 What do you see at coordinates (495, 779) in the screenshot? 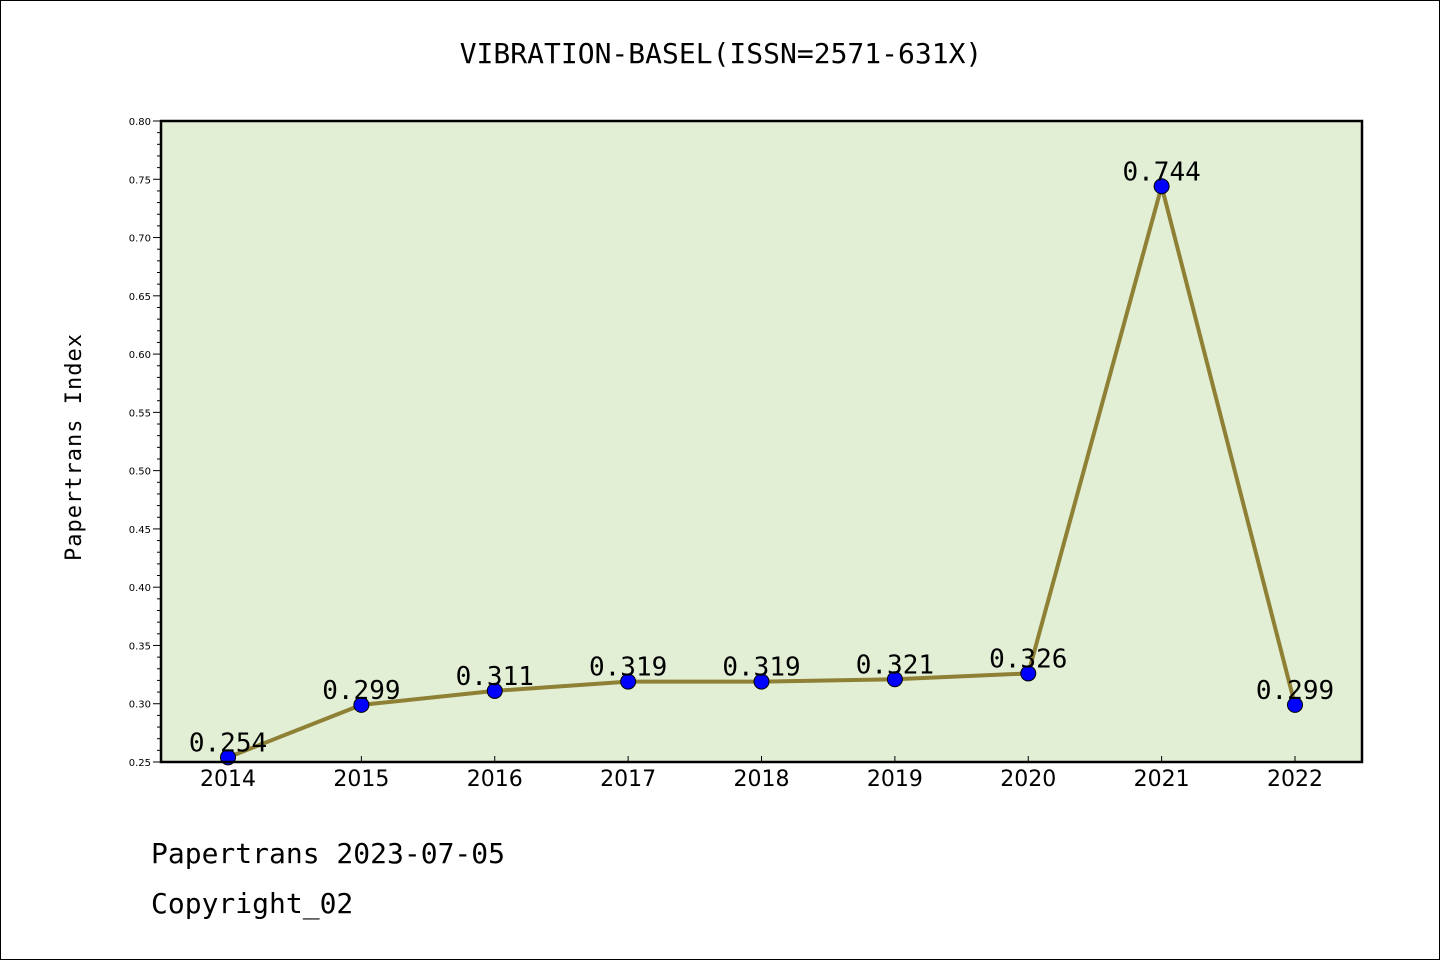
I see `x-tick-label: 2016` at bounding box center [495, 779].